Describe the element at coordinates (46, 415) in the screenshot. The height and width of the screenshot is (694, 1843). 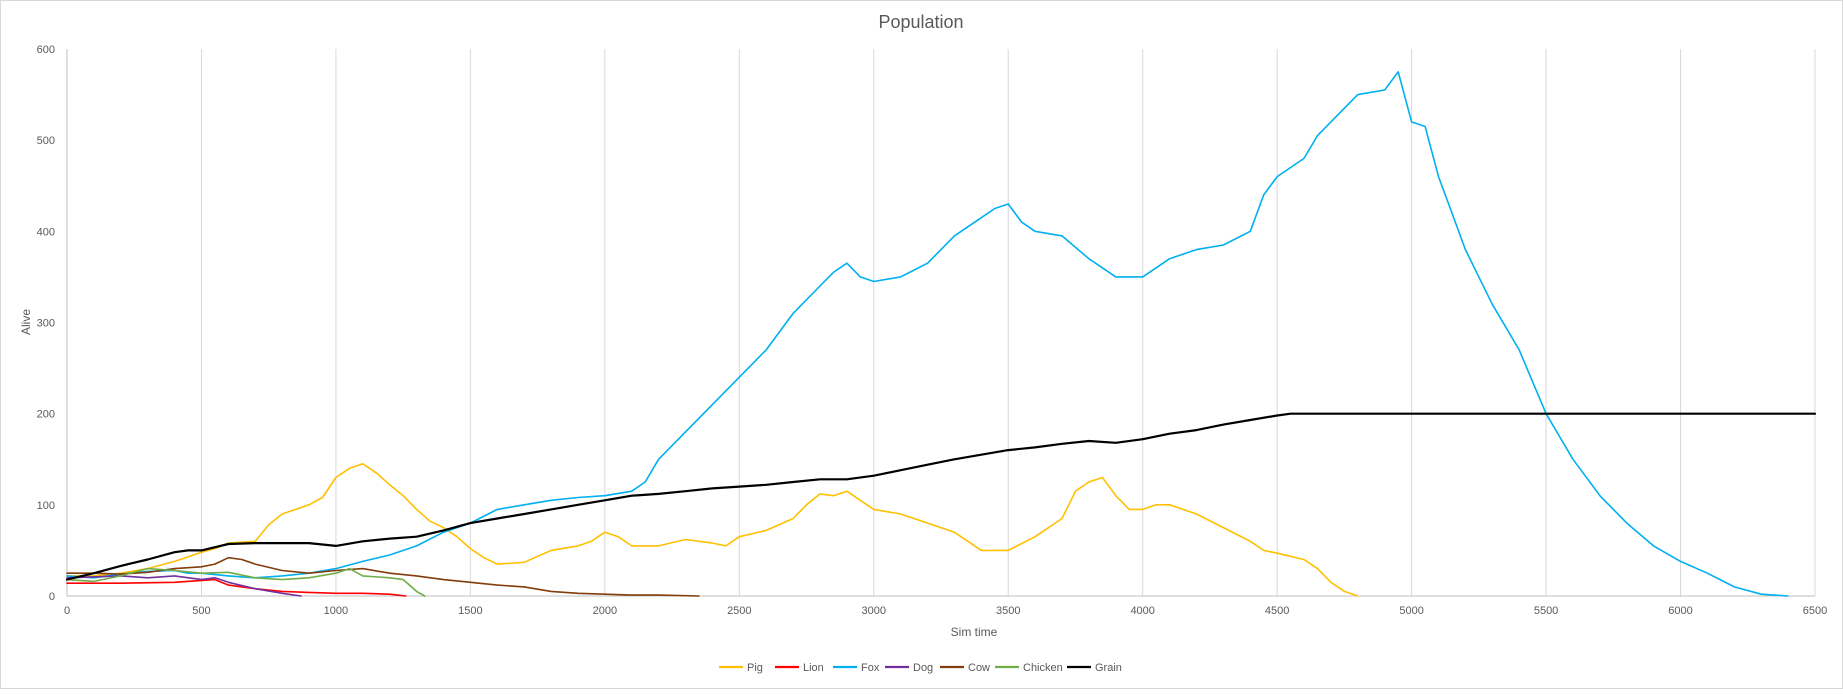
I see `y-tick-label: 200` at that location.